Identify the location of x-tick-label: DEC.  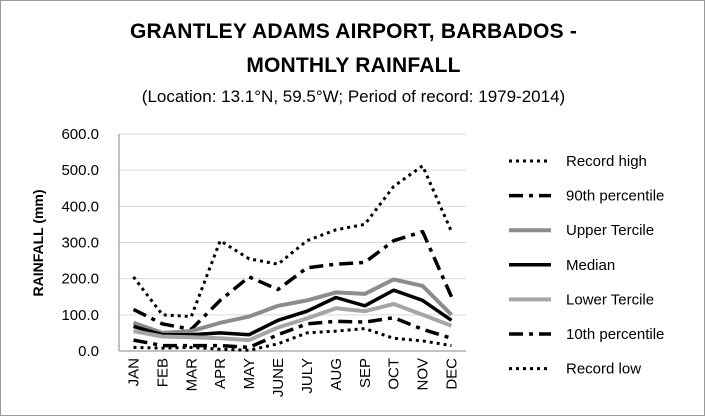
(452, 374).